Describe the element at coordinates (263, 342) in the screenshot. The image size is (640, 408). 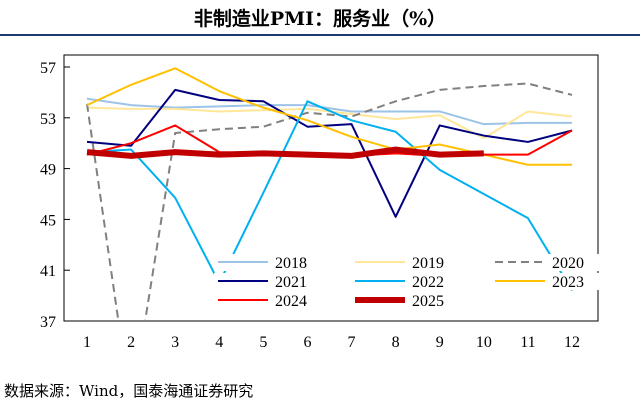
I see `x-tick-label: 5` at that location.